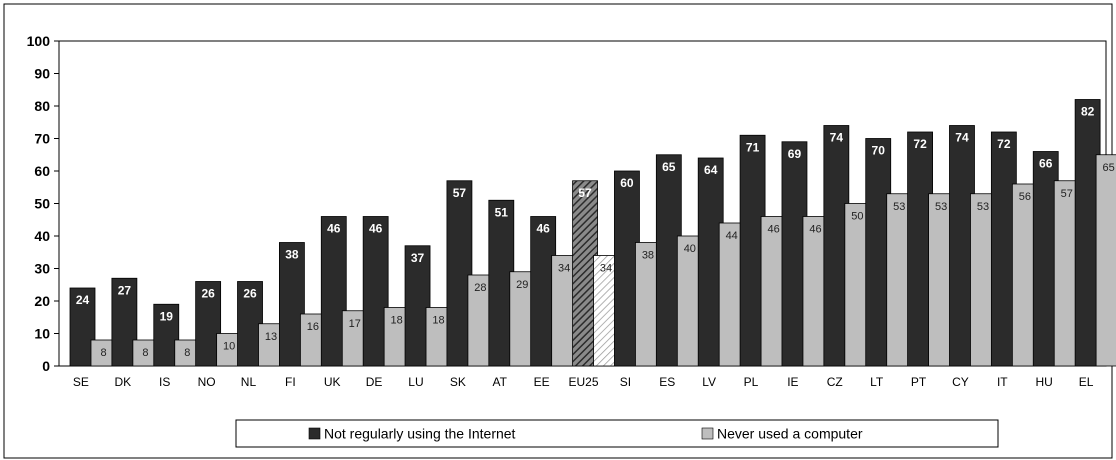 The width and height of the screenshot is (1116, 460). Describe the element at coordinates (249, 382) in the screenshot. I see `x-tick-label: NL` at that location.